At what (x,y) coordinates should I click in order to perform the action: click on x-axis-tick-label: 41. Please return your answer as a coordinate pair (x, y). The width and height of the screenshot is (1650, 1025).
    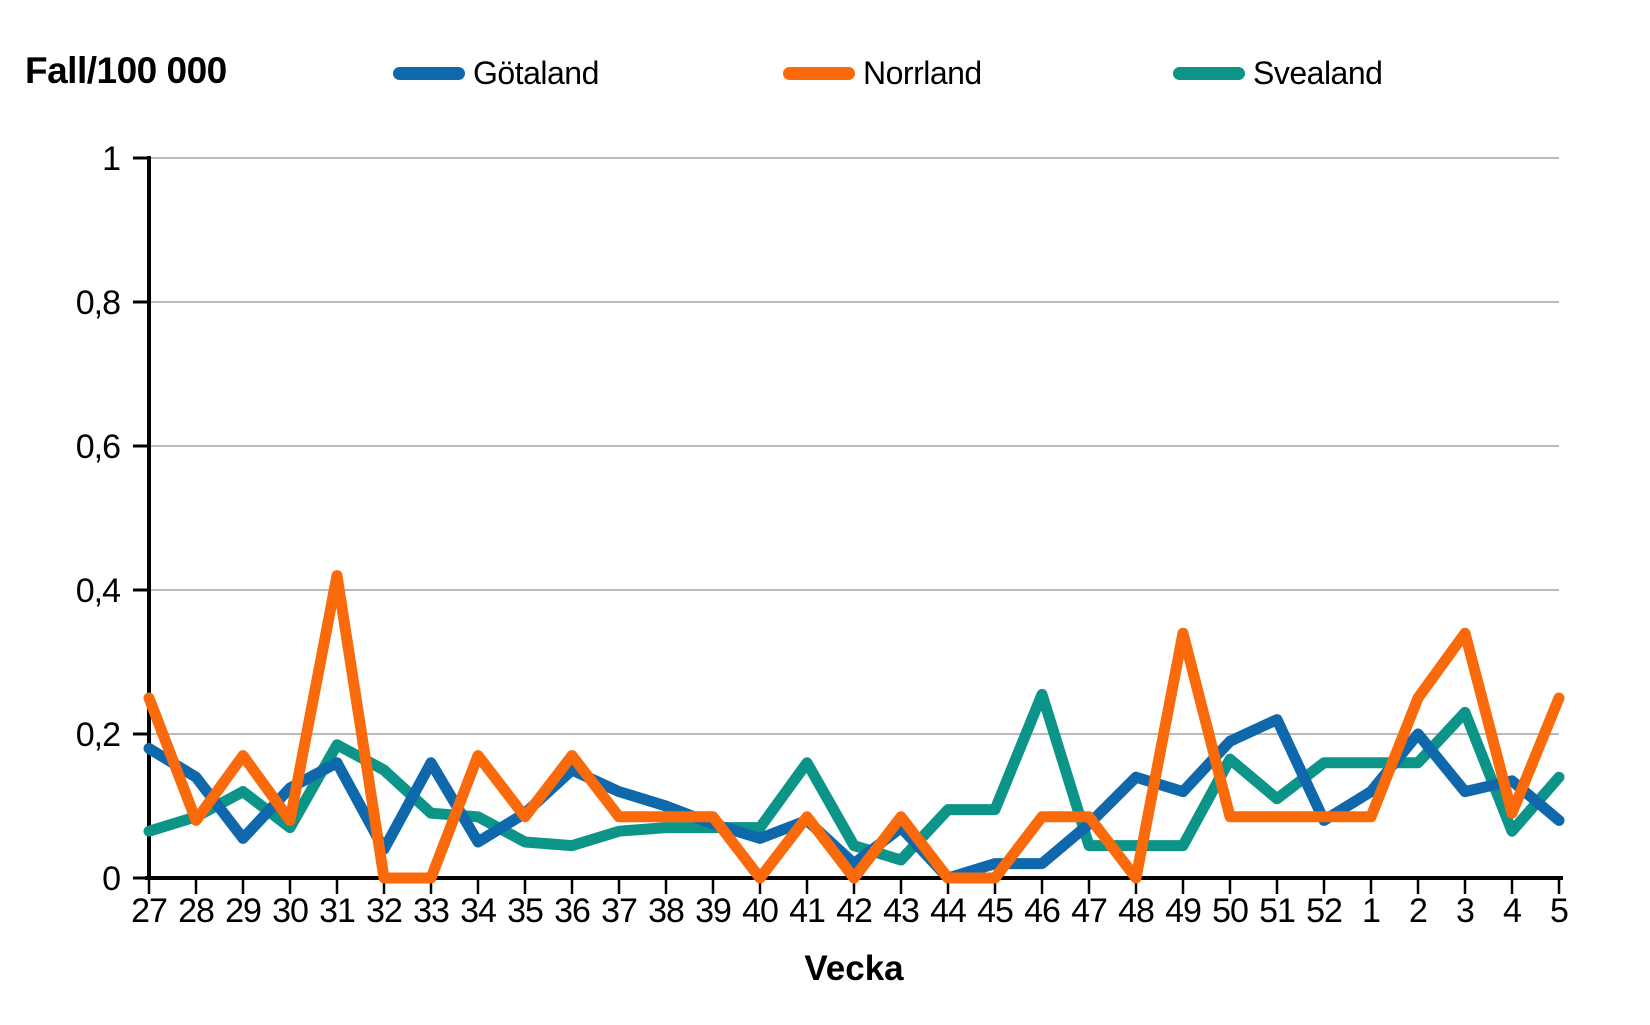
    Looking at the image, I should click on (807, 911).